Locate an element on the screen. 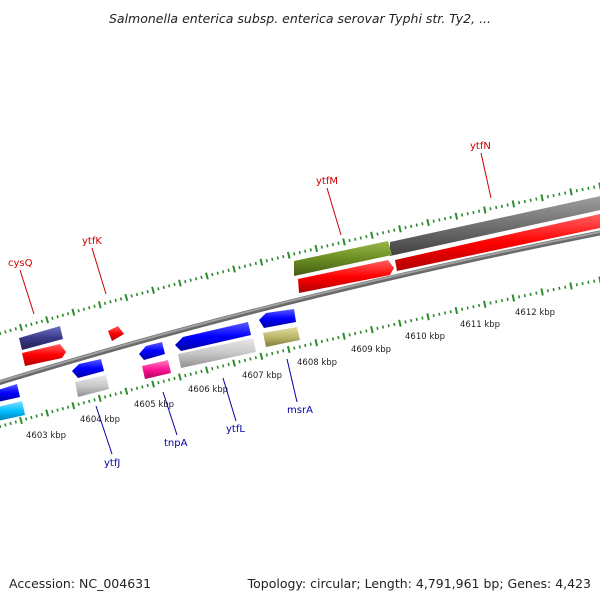  gene-arrow-msrA is located at coordinates (277, 318).